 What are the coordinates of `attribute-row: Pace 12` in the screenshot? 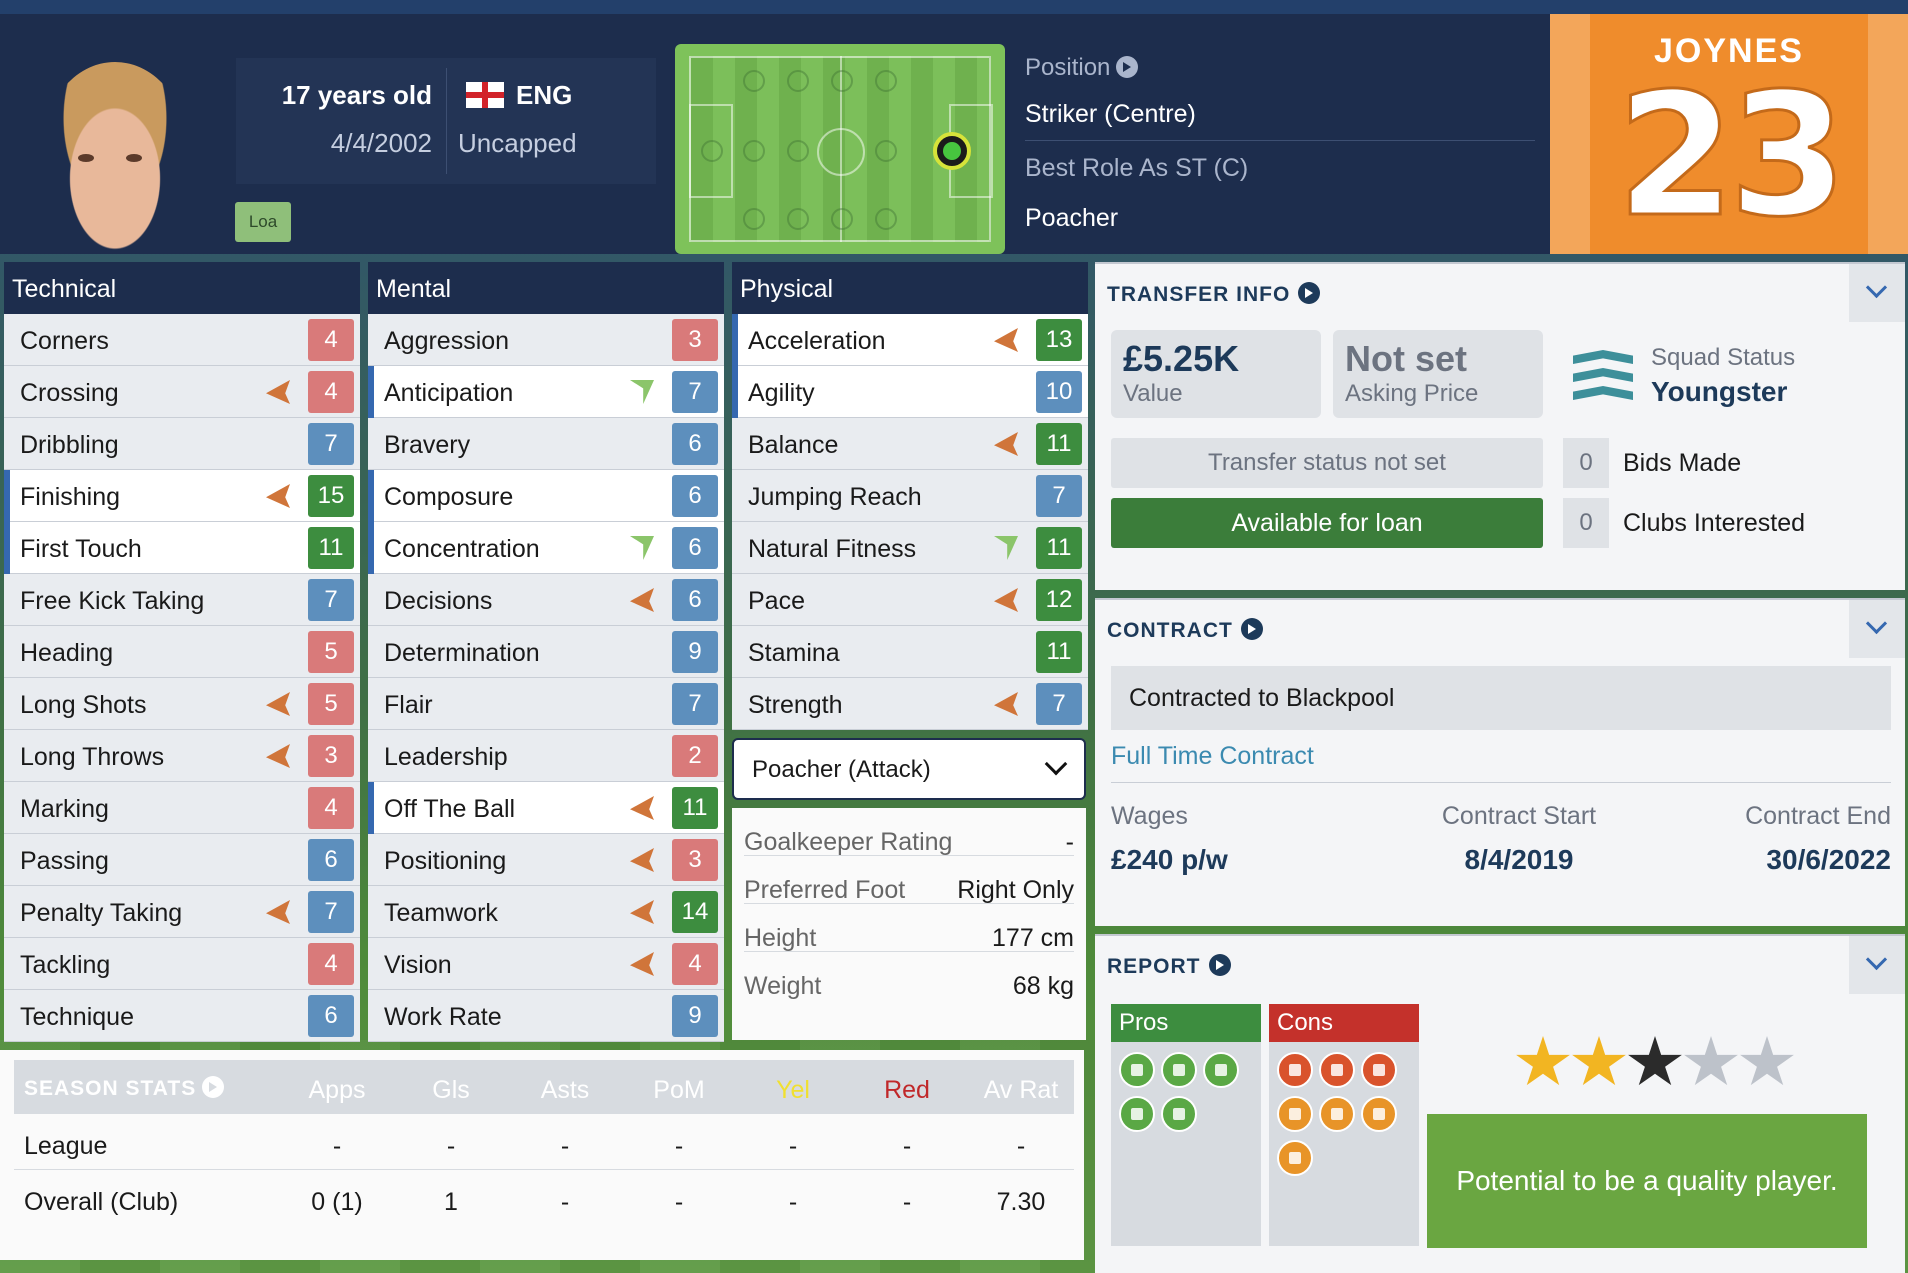 It's located at (910, 600).